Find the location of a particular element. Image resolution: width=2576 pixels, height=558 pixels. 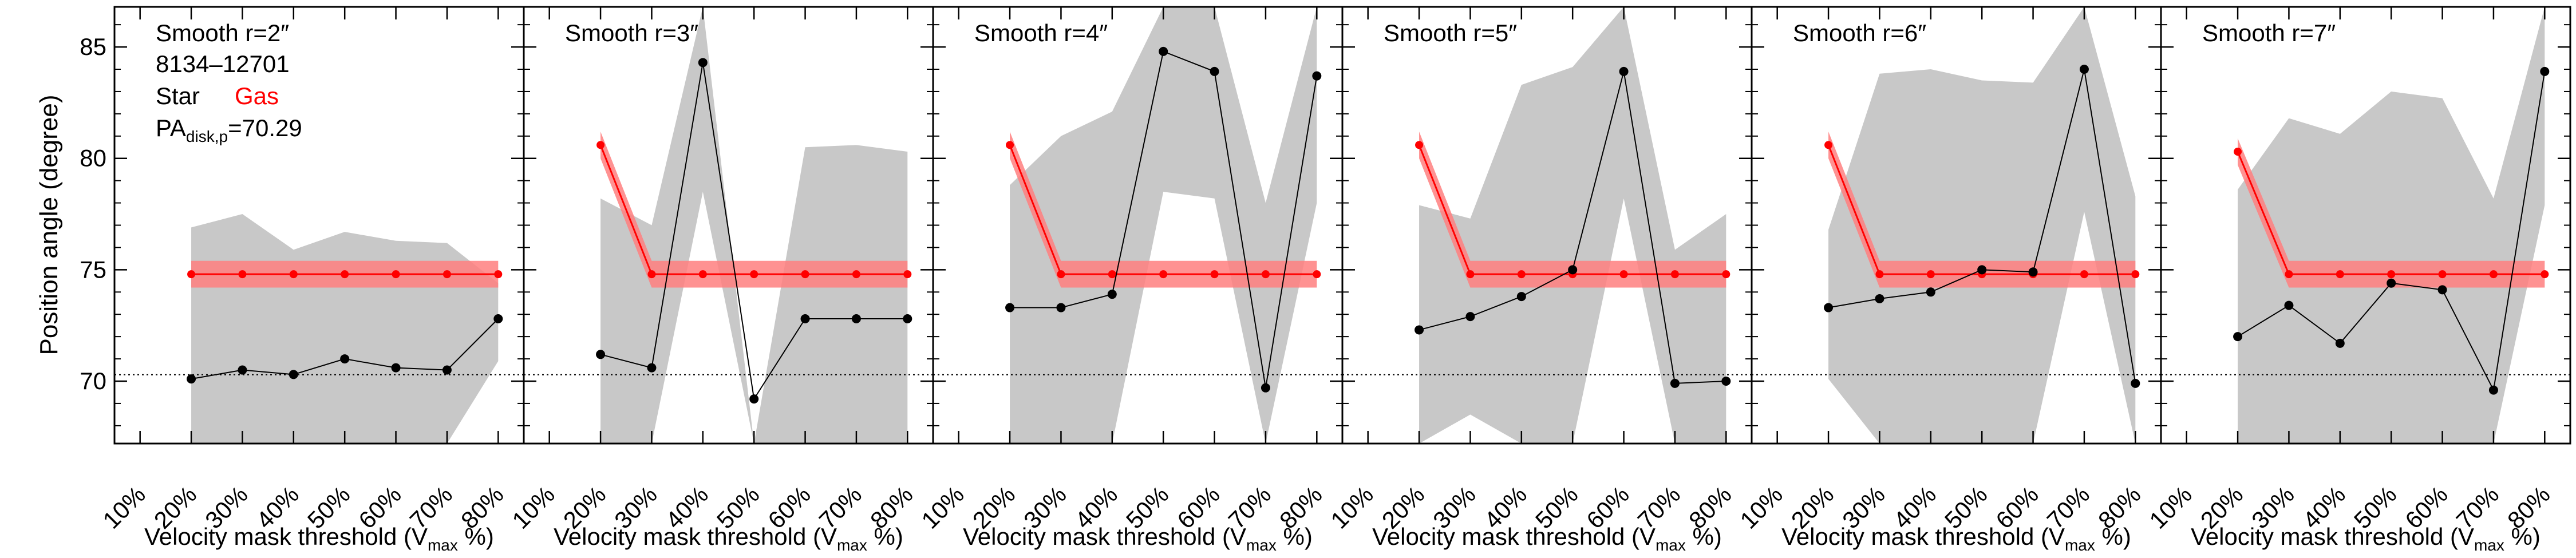

y-axis-label: Position angle (degree) is located at coordinates (49, 225).